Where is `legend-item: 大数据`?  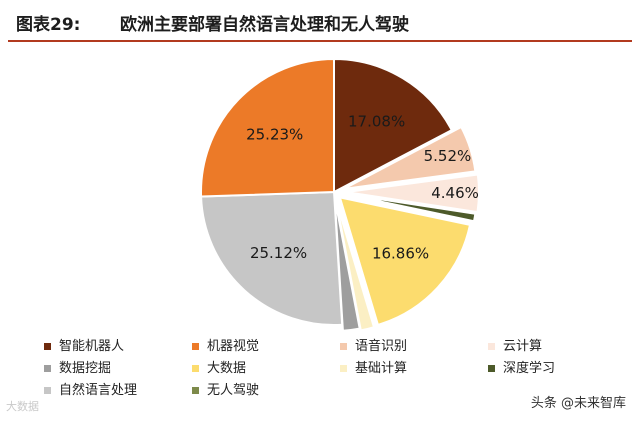 legend-item: 大数据 is located at coordinates (219, 369).